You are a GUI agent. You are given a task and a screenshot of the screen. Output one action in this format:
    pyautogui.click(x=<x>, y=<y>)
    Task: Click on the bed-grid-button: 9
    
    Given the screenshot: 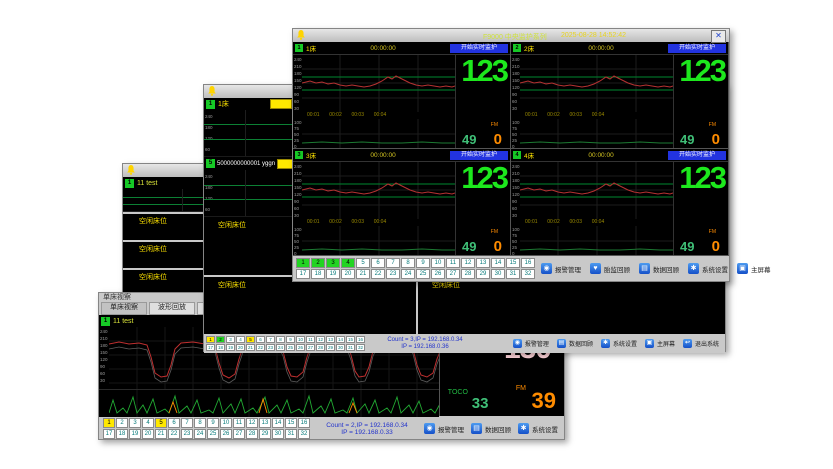 What is the action you would take?
    pyautogui.click(x=290, y=339)
    